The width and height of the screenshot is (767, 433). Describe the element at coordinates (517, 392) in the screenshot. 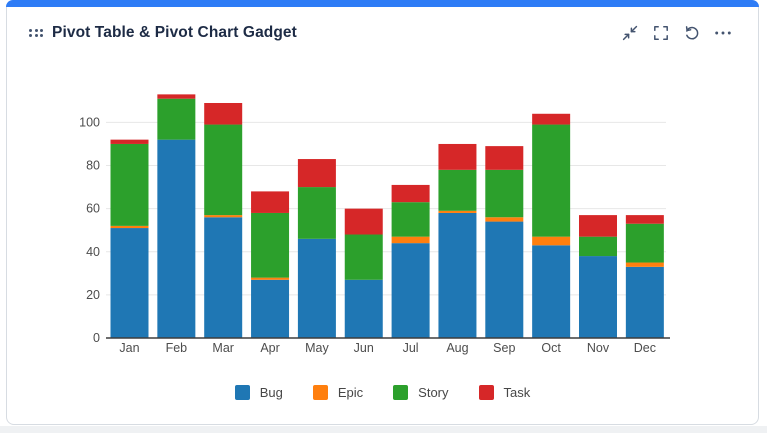

I see `legend-label-task: Task` at that location.